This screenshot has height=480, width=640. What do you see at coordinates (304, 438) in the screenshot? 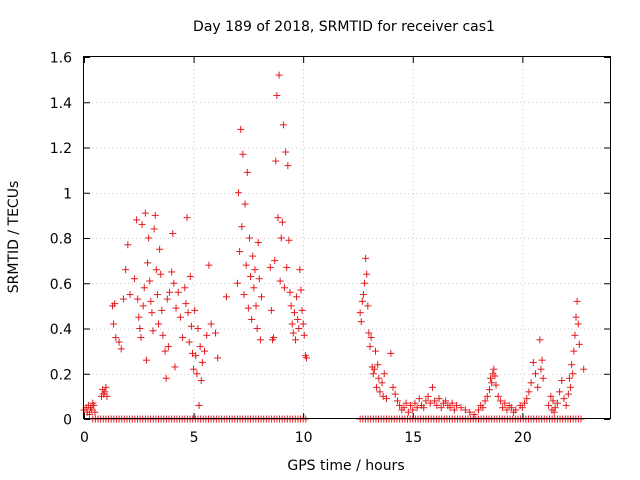
I see `x-tick-label: 10` at bounding box center [304, 438].